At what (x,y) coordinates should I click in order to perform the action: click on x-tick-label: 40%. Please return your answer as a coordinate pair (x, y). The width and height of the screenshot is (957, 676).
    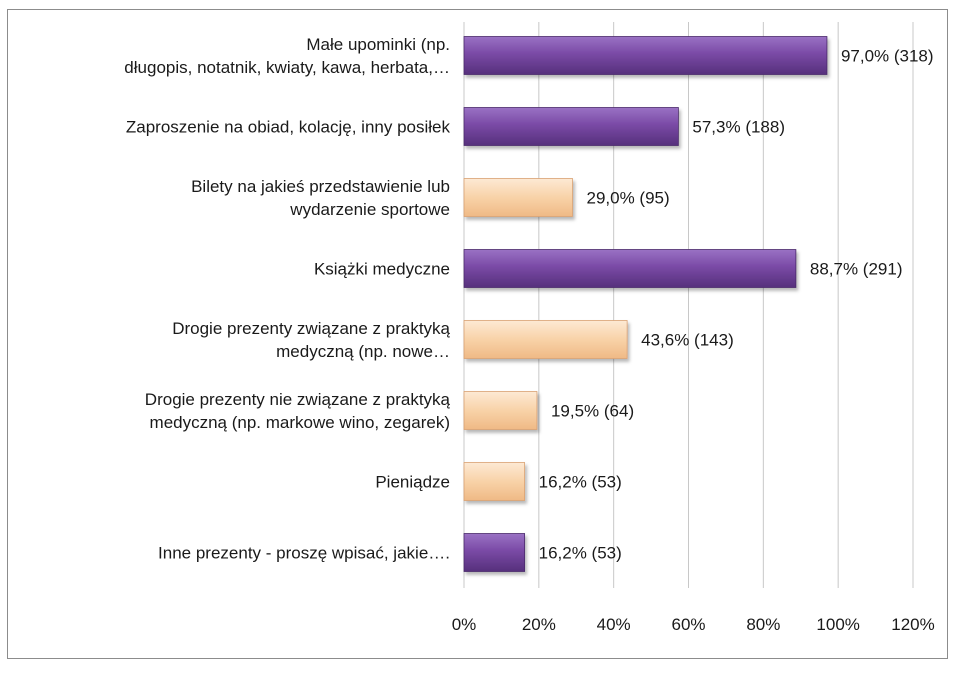
    Looking at the image, I should click on (614, 624).